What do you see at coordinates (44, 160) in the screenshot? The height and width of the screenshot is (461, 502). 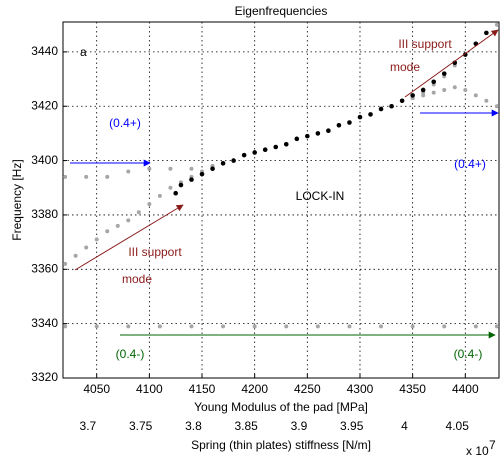 I see `y-tick-label: 3400` at bounding box center [44, 160].